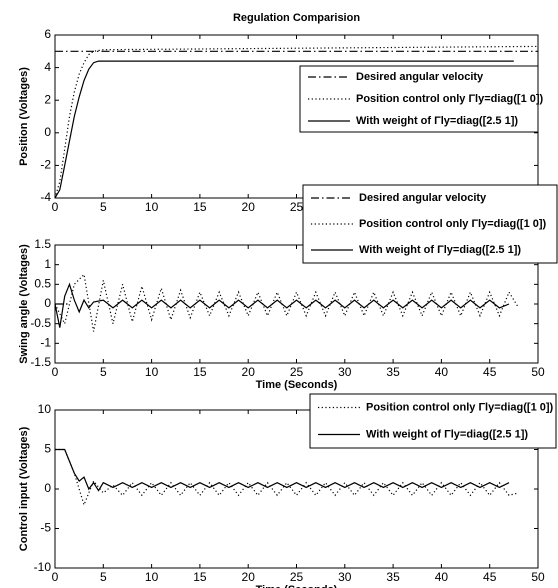 Image resolution: width=558 pixels, height=588 pixels. I want to click on y-tick-label: 2, so click(47, 99).